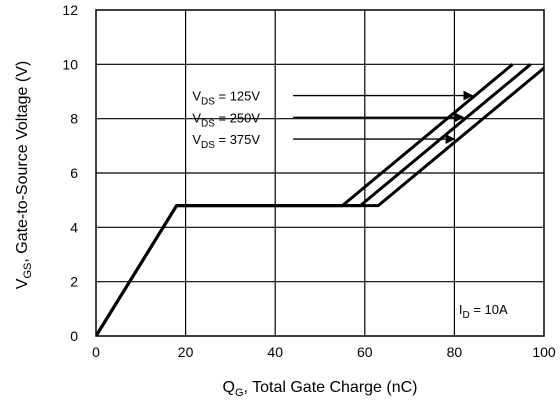 The width and height of the screenshot is (560, 403). What do you see at coordinates (238, 139) in the screenshot?
I see `annotation-rest: = 375V` at bounding box center [238, 139].